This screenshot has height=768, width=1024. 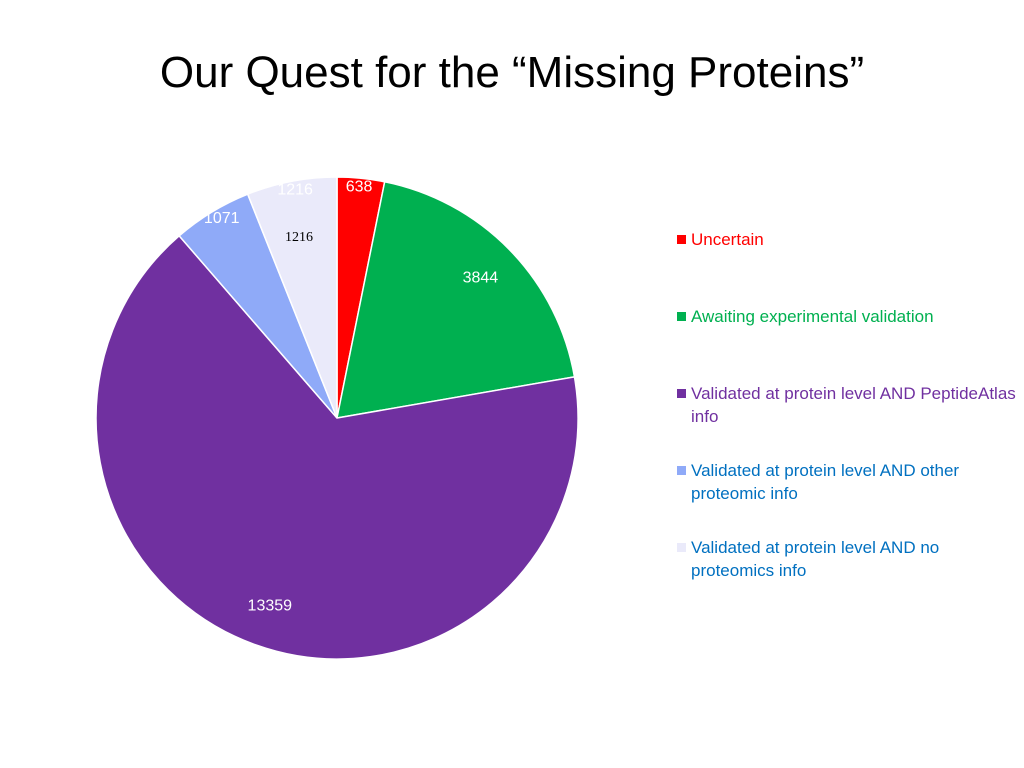 What do you see at coordinates (359, 187) in the screenshot?
I see `data-label: 638` at bounding box center [359, 187].